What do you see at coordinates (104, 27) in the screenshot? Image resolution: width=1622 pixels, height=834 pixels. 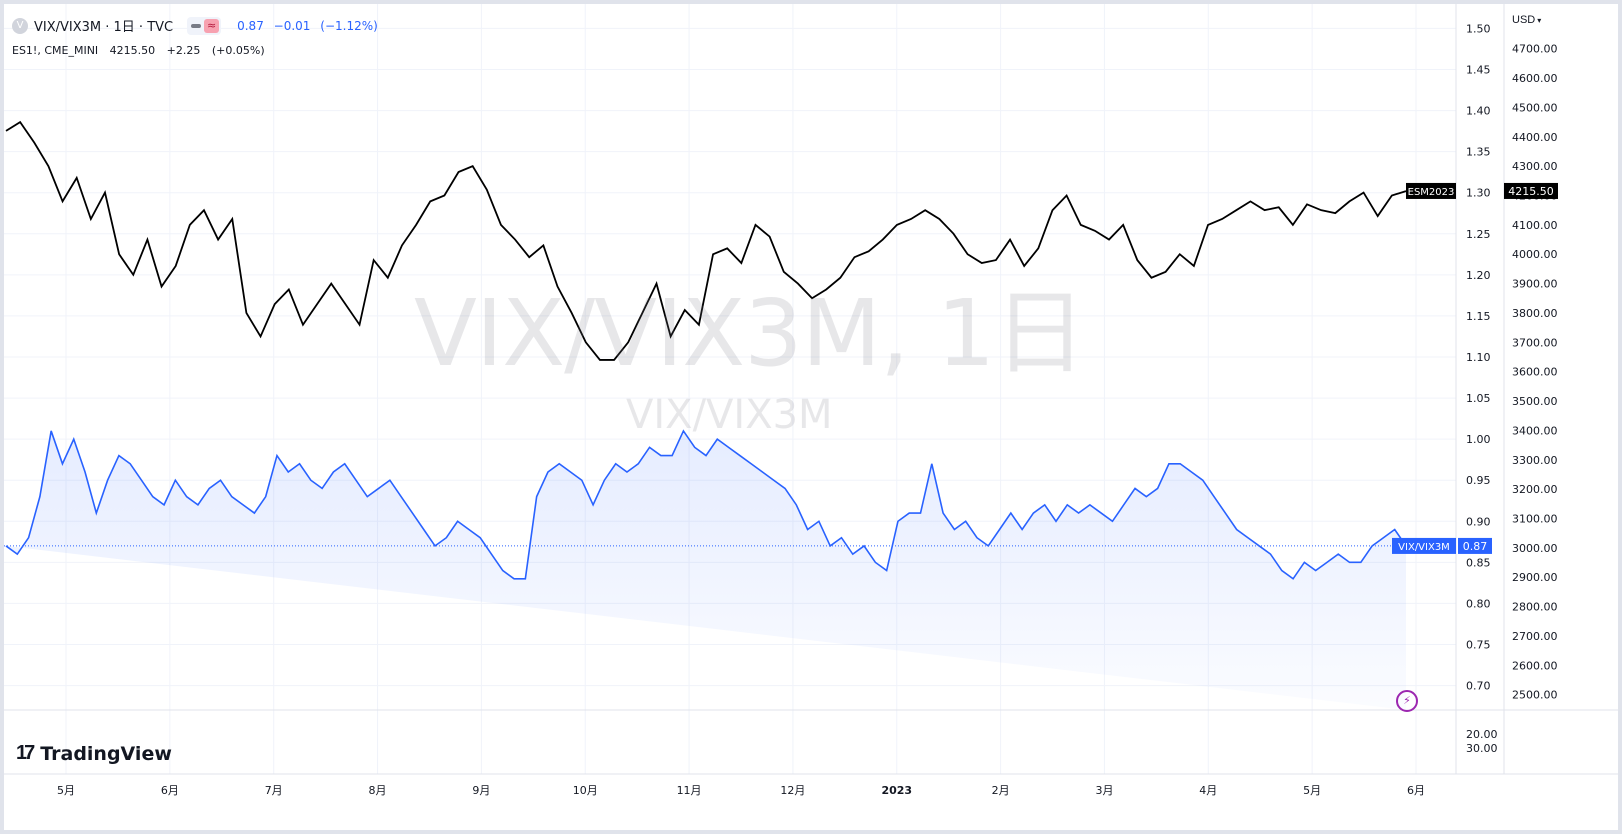 I see `legend-symbol: VIX/VIX3M · 1日 · TVC` at bounding box center [104, 27].